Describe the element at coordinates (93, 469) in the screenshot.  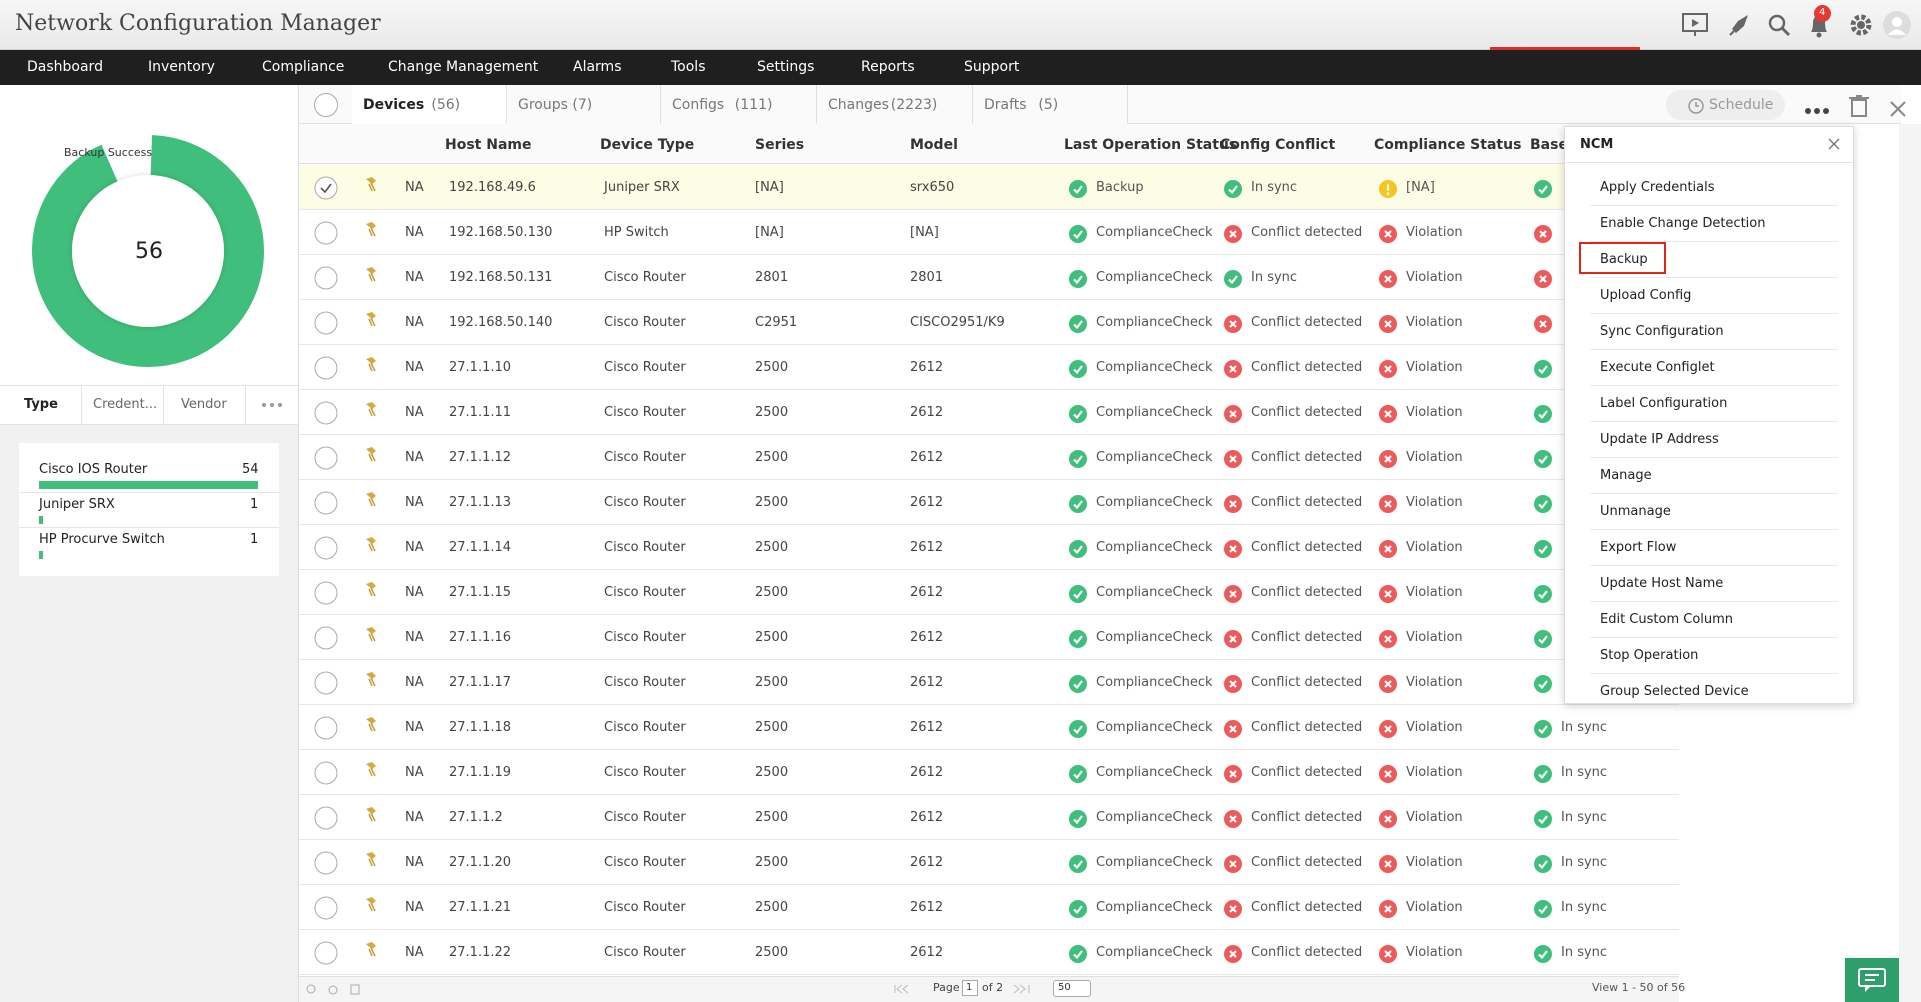
I see `type-name: Cisco IOS Router` at that location.